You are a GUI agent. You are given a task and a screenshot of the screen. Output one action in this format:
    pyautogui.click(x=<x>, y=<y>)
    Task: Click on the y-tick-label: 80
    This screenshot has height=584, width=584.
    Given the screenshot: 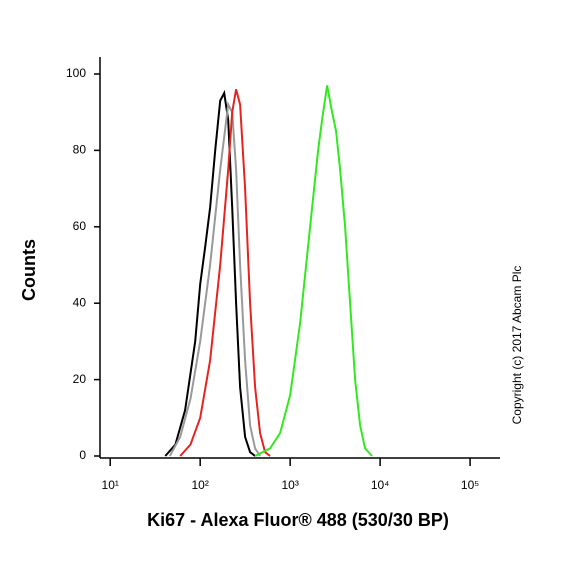 What is the action you would take?
    pyautogui.click(x=80, y=150)
    